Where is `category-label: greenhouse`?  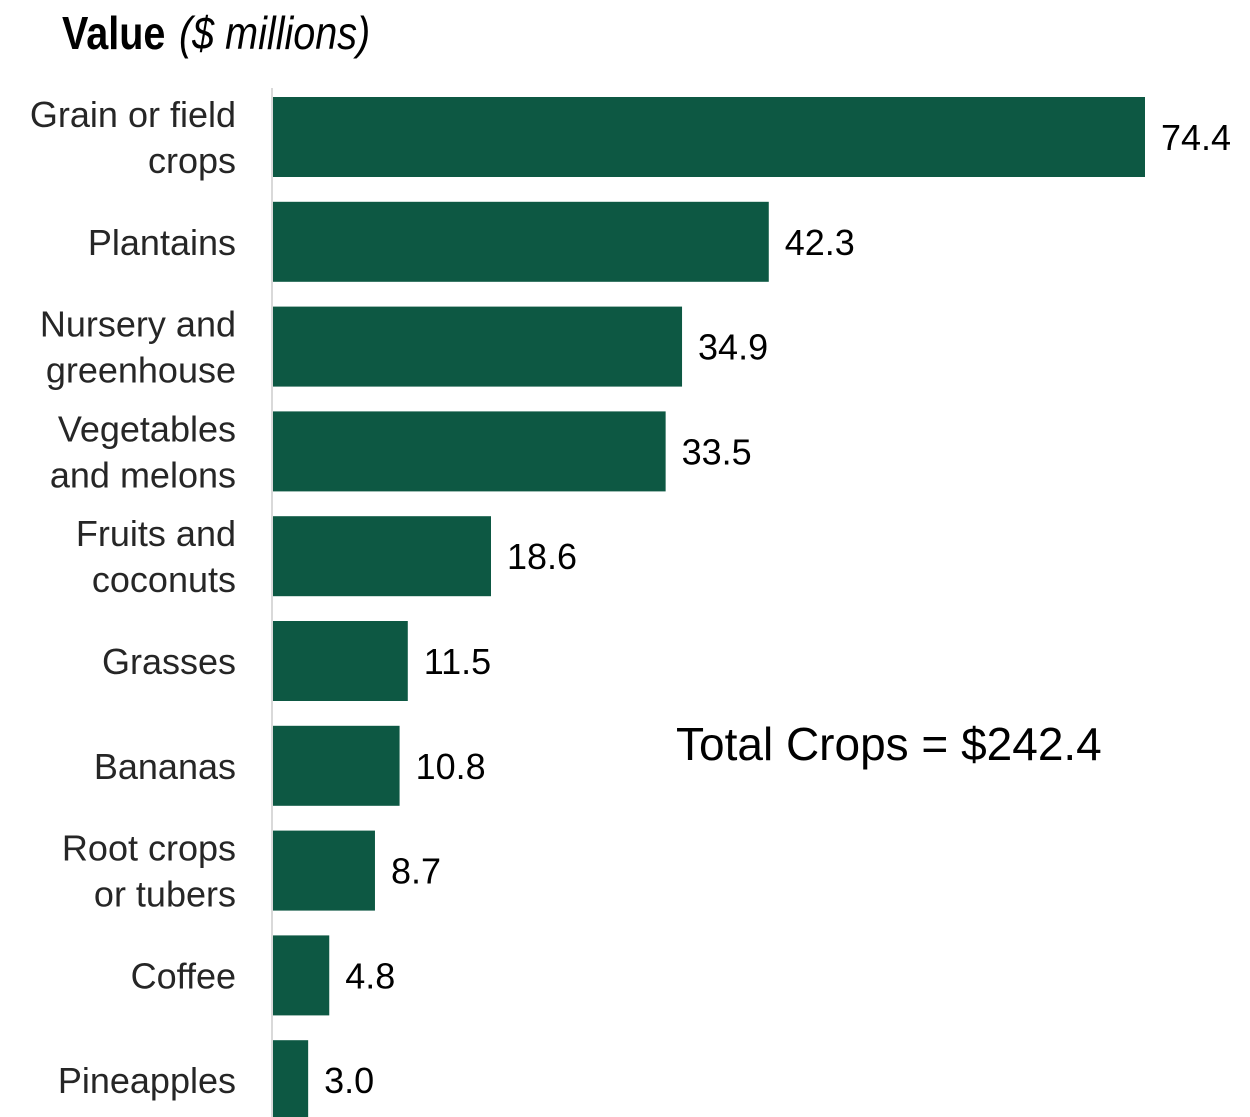
category-label: greenhouse is located at coordinates (141, 370).